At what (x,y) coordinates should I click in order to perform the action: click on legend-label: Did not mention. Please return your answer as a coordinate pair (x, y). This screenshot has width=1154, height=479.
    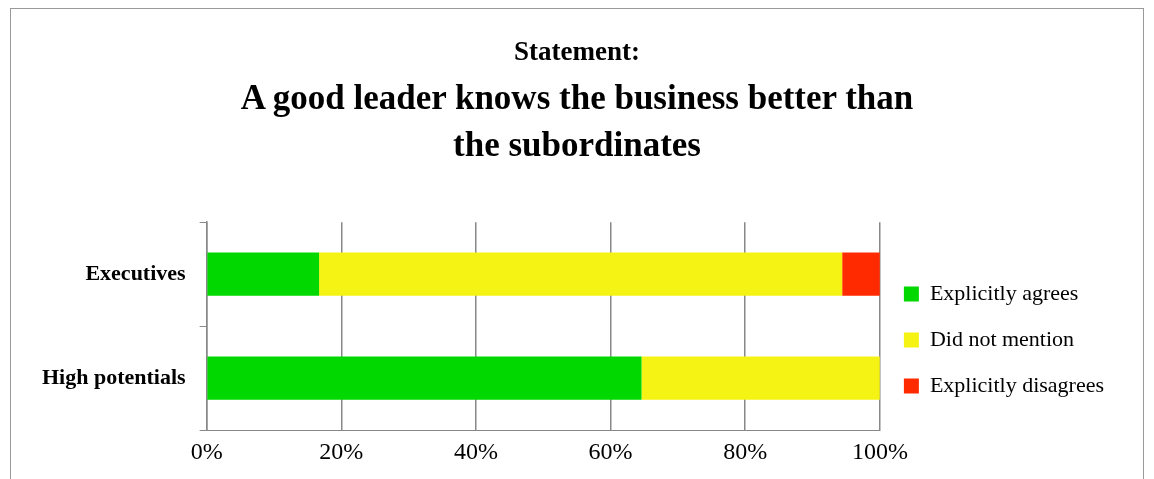
    Looking at the image, I should click on (1002, 338).